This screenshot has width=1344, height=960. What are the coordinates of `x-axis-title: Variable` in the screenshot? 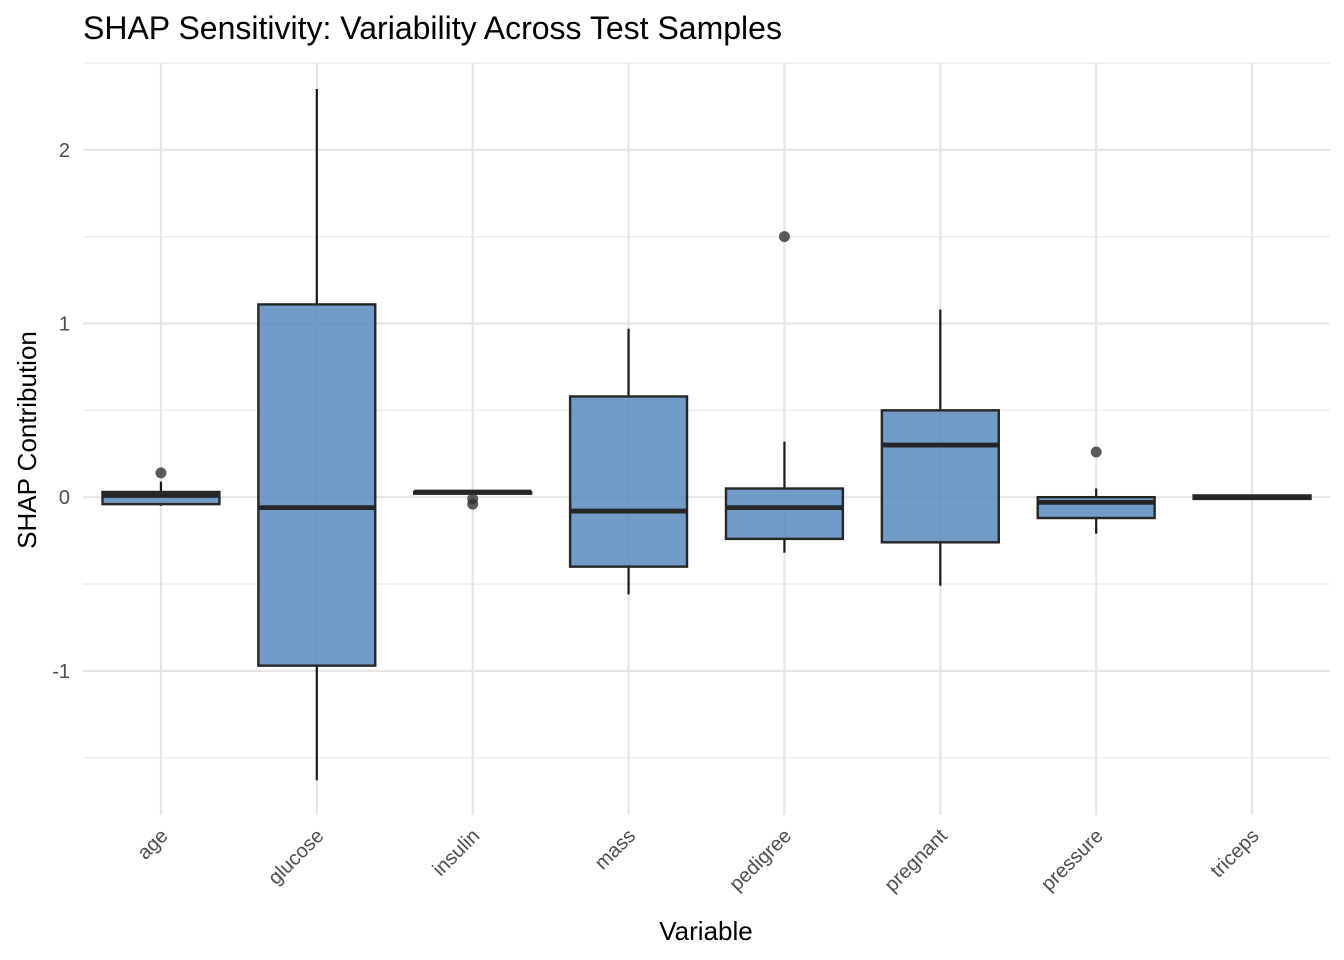 It's located at (705, 931).